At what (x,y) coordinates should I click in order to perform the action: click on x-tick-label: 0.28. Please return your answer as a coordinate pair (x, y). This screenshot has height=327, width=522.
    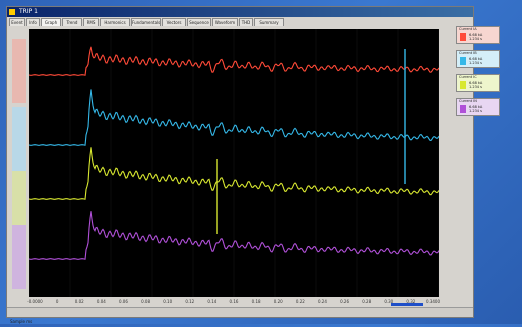
    Looking at the image, I should click on (367, 301).